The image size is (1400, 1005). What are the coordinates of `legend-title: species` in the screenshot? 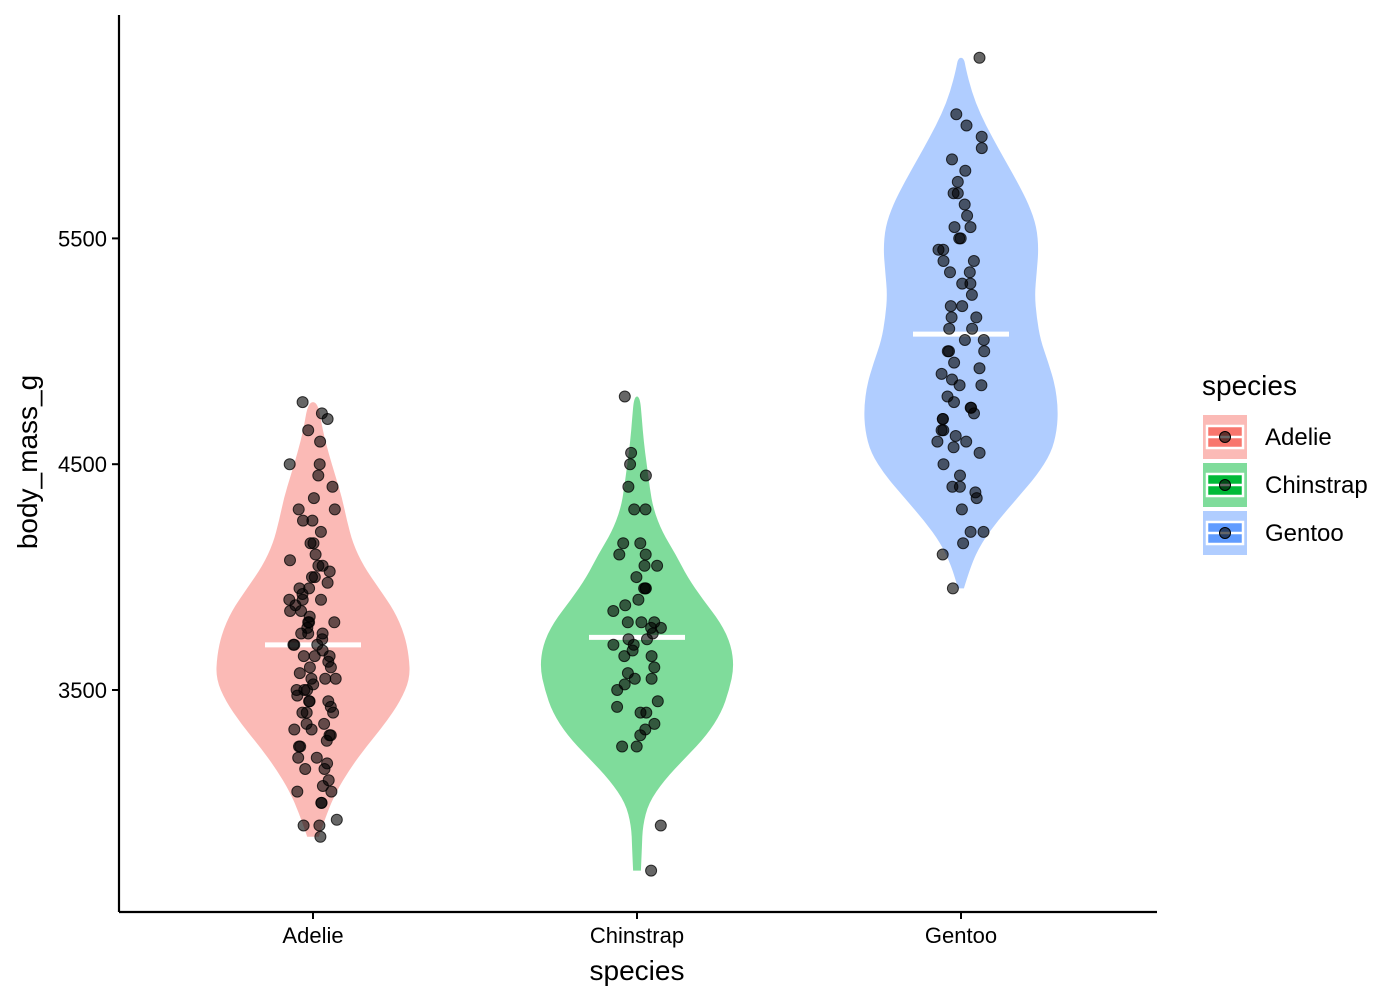 It's located at (1249, 385).